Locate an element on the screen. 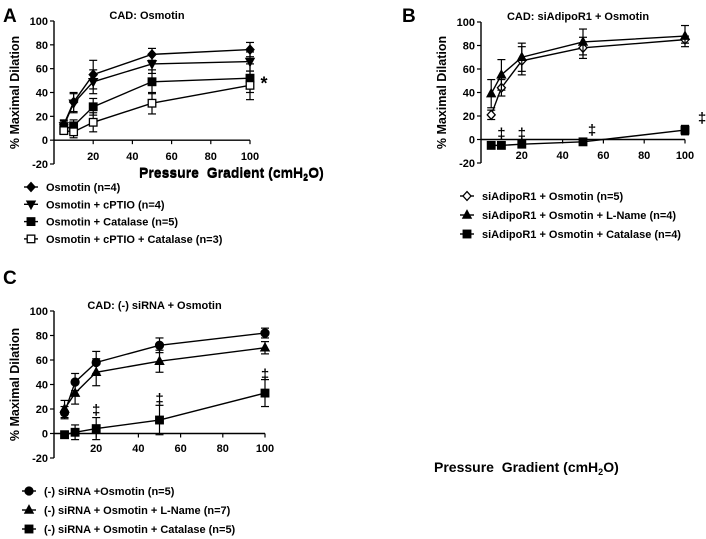 This screenshot has height=539, width=706. legend-label: (-) siRNA +Osmotin (n=5) is located at coordinates (109, 492).